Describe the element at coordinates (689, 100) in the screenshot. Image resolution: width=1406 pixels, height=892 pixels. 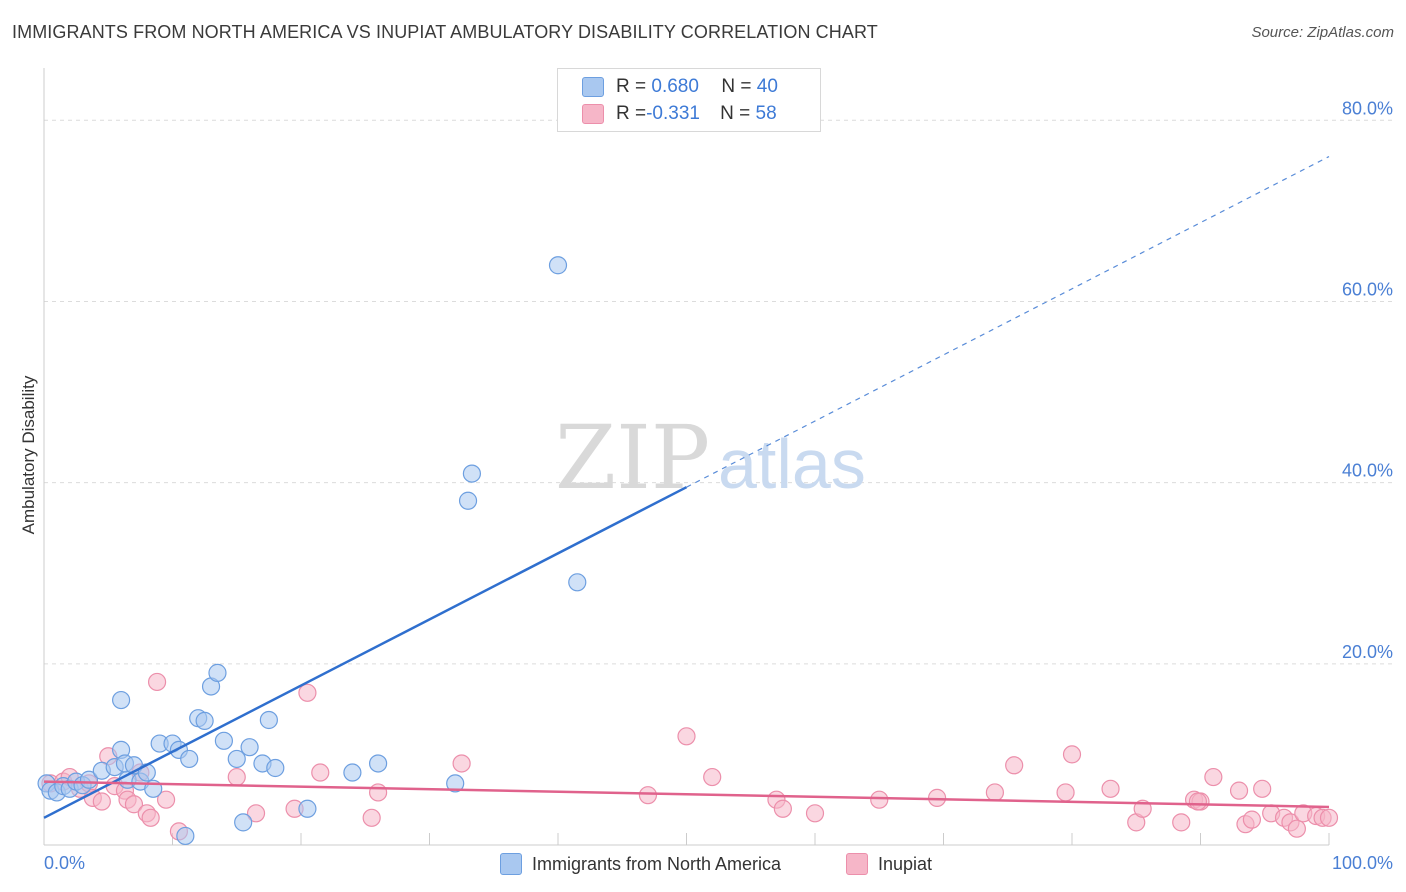
I see `stats-legend: R = 0.680 N = 40 R = -0.331 N = 58` at that location.